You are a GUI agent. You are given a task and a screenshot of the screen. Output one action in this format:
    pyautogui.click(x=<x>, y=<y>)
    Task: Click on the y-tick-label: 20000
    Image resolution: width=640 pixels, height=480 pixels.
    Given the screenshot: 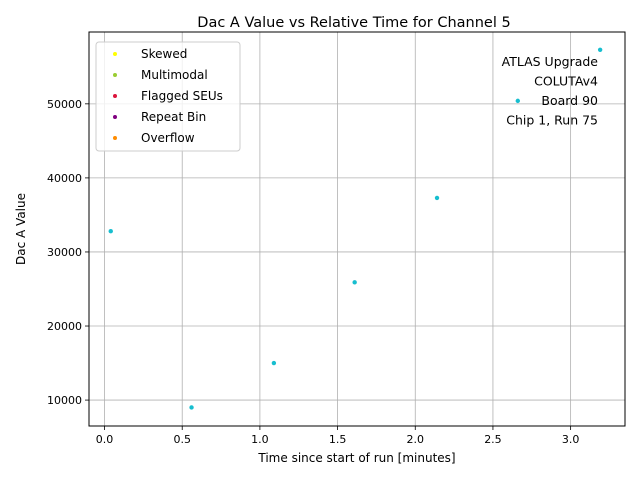 What is the action you would take?
    pyautogui.click(x=64, y=326)
    